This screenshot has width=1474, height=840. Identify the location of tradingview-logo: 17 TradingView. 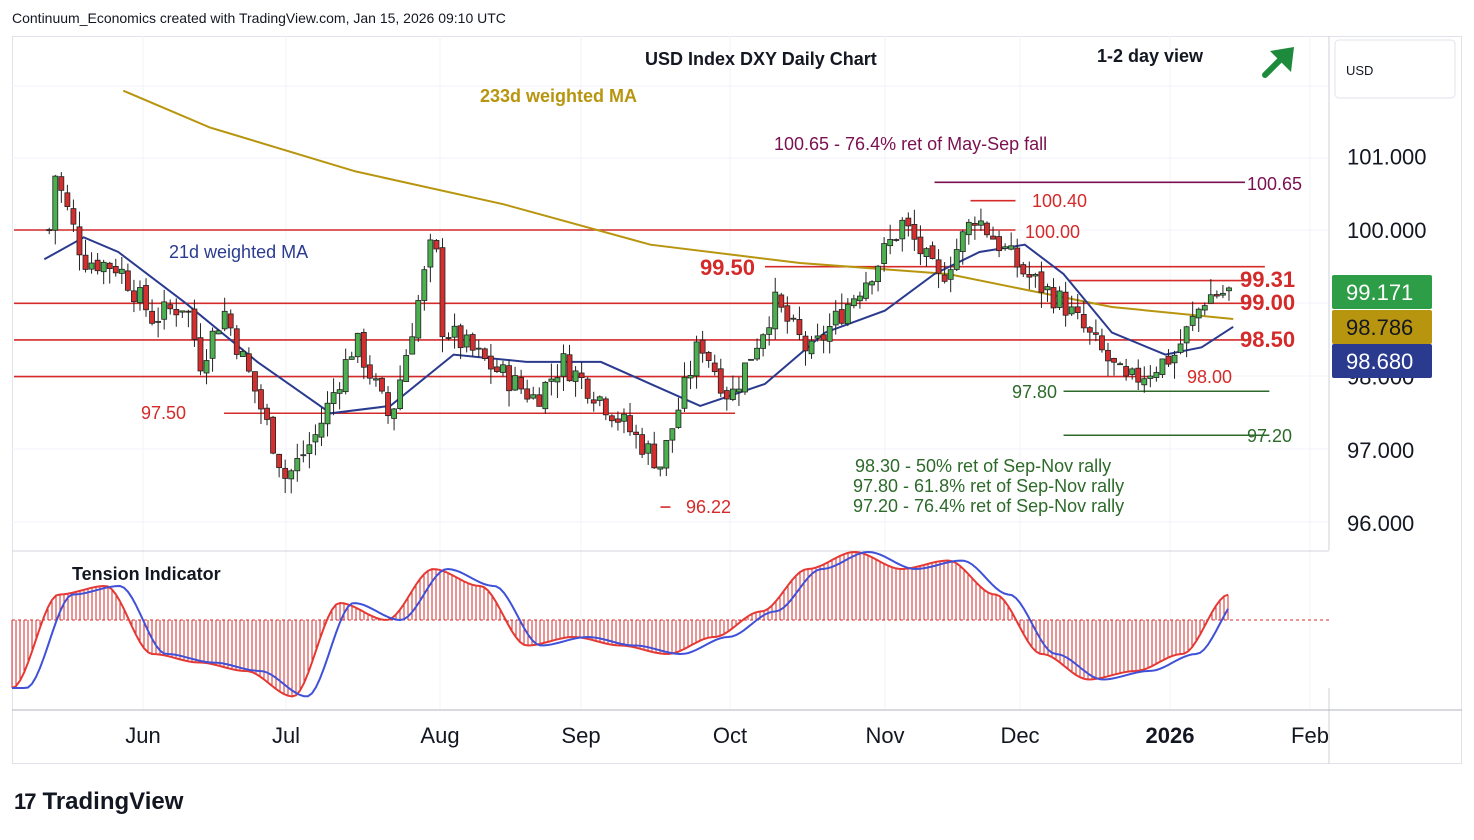
(98, 802).